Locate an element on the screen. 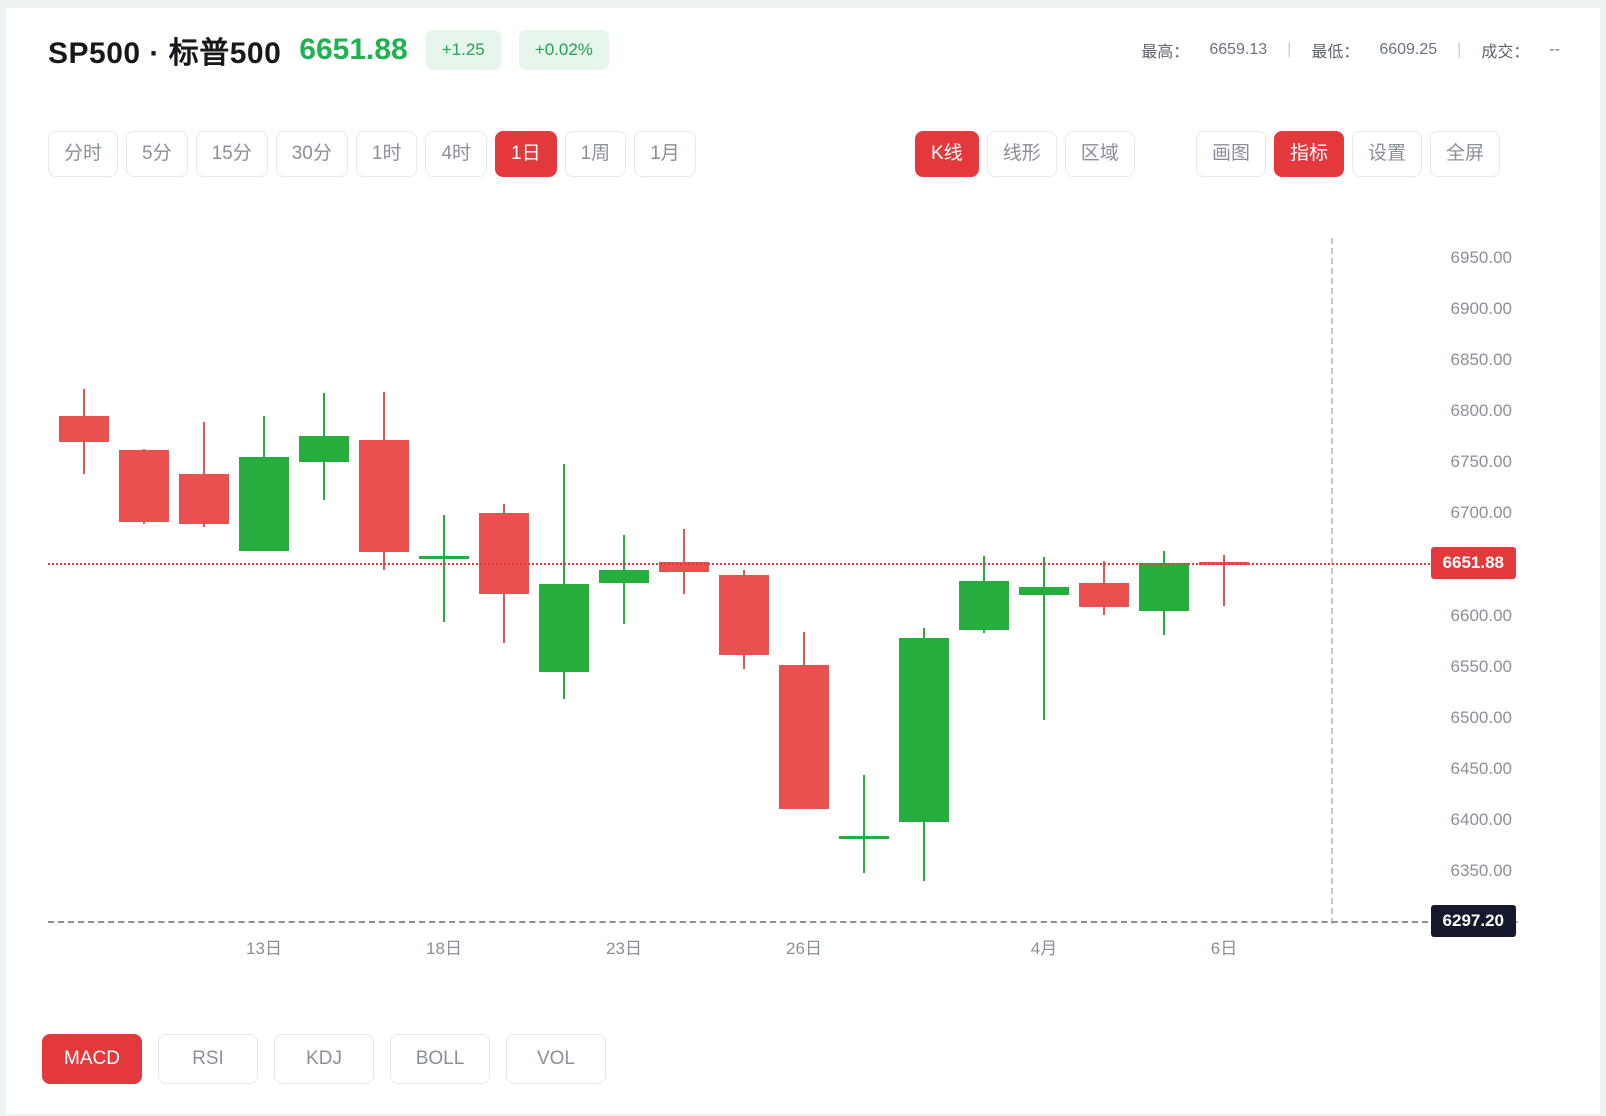  period-button-5分: 5分 is located at coordinates (157, 154).